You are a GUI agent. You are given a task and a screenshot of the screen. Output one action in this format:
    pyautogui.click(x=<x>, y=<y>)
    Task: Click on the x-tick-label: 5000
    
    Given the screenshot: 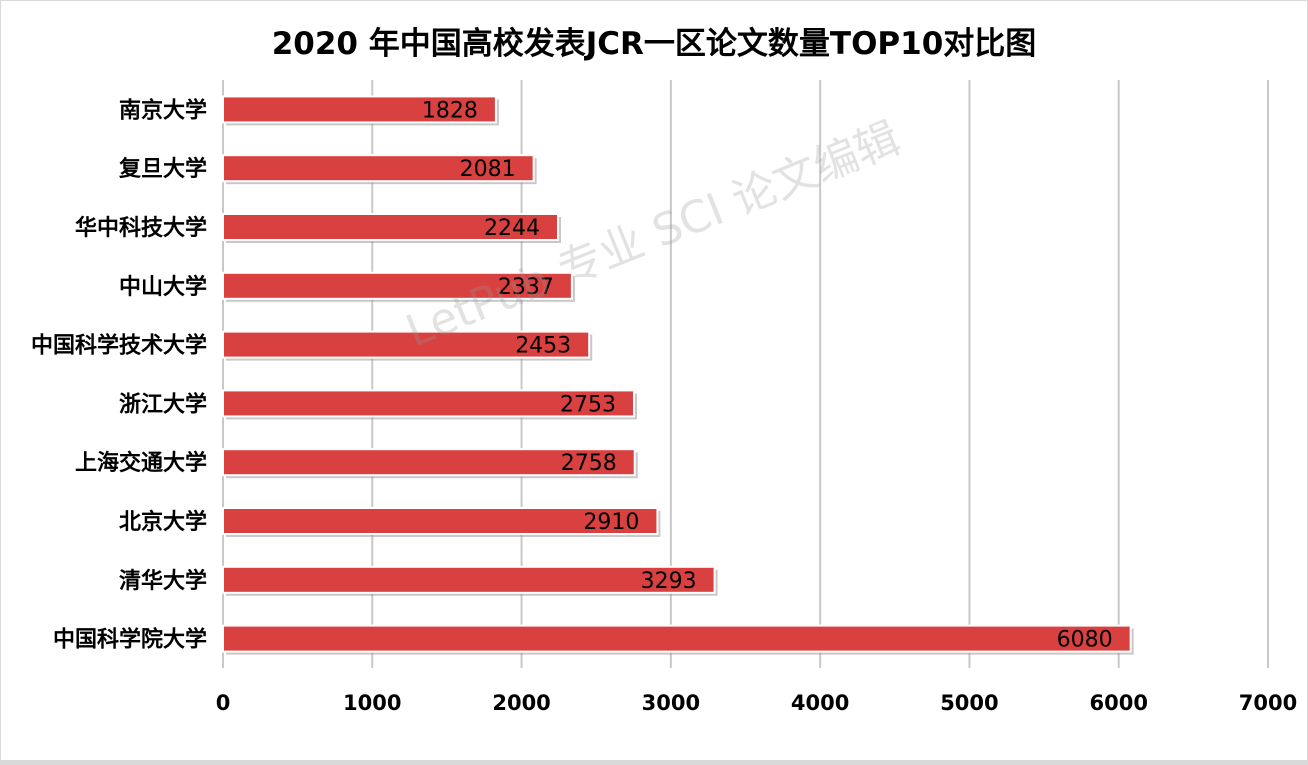 What is the action you would take?
    pyautogui.click(x=969, y=703)
    